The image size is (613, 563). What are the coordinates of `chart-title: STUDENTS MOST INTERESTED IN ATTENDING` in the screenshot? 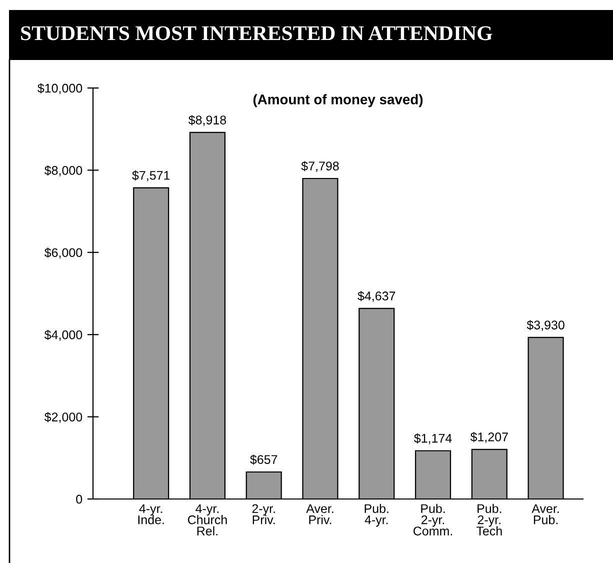 It's located at (256, 33).